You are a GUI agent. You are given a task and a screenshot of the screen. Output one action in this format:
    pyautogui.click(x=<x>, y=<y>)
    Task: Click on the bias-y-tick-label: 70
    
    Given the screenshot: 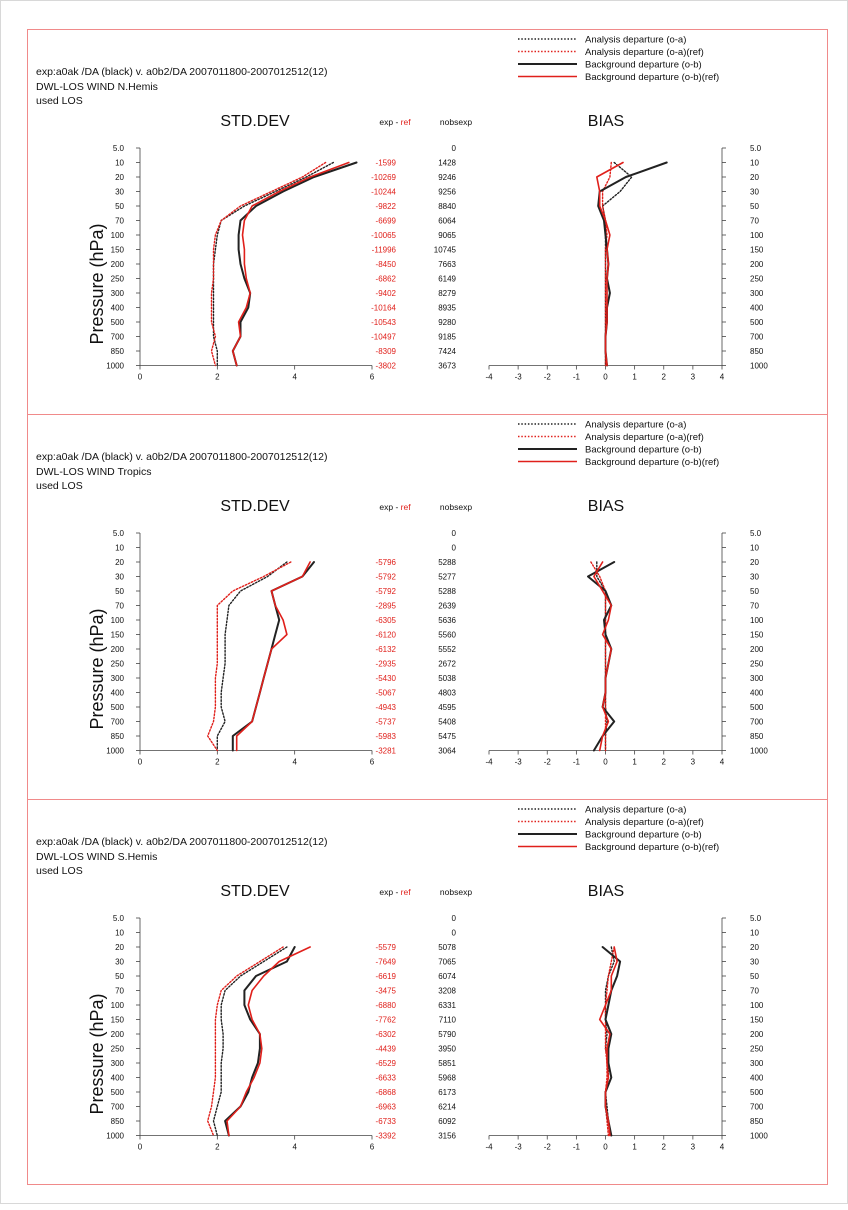 What is the action you would take?
    pyautogui.click(x=754, y=221)
    